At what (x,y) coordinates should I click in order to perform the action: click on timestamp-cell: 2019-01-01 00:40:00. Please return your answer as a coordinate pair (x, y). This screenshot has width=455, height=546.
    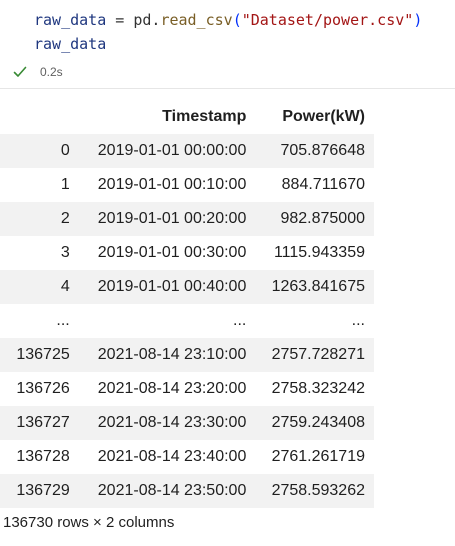
    Looking at the image, I should click on (172, 286).